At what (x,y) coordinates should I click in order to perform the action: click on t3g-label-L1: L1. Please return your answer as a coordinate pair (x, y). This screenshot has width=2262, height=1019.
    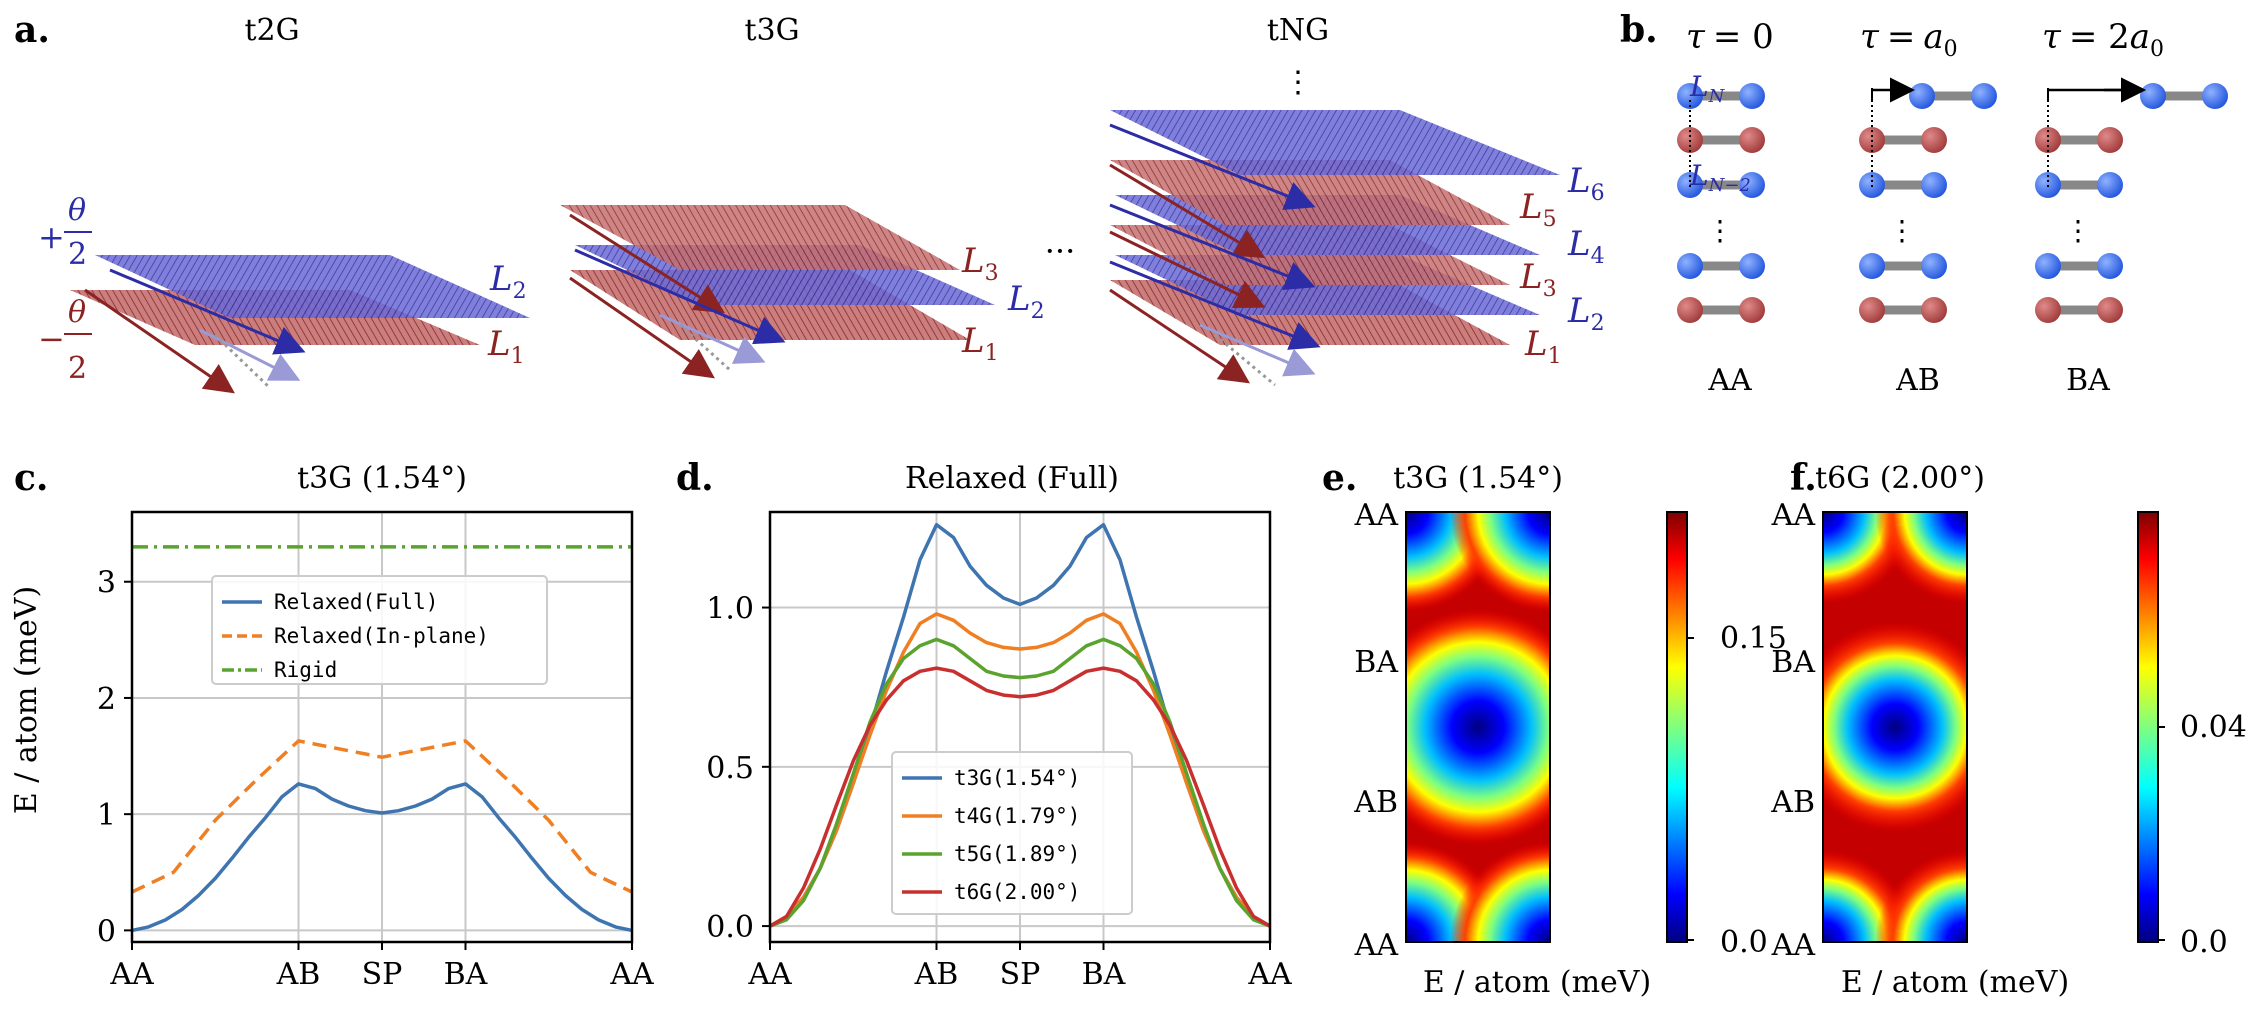
    Looking at the image, I should click on (980, 343).